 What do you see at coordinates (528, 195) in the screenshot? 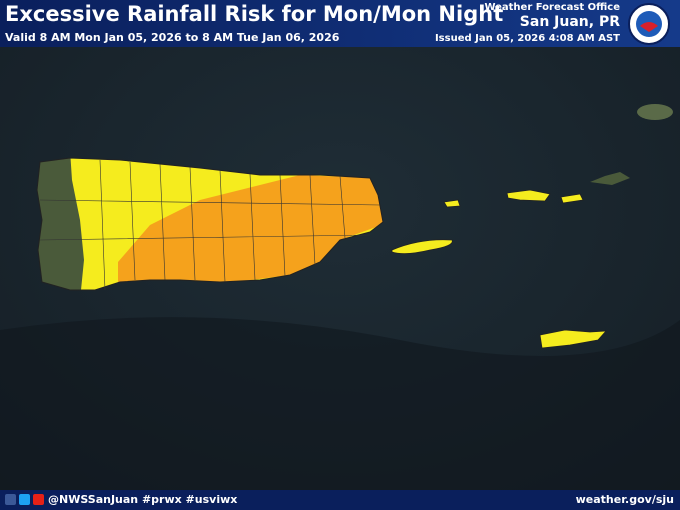
I see `st-thomas` at bounding box center [528, 195].